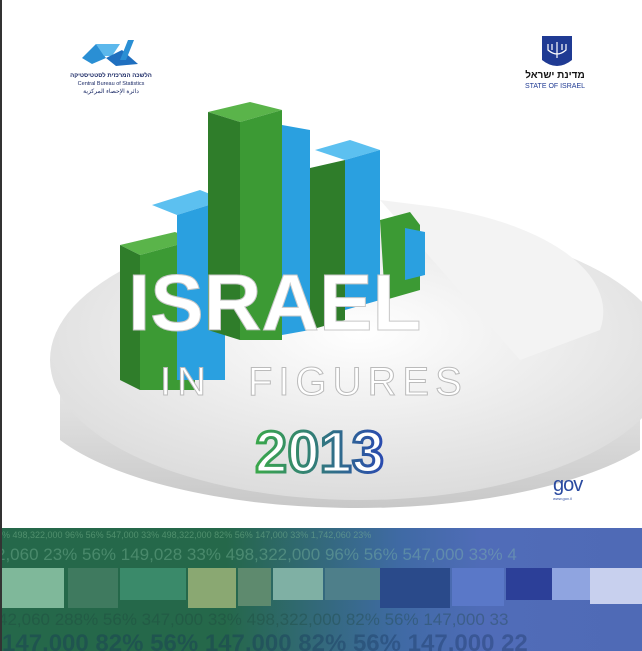 The height and width of the screenshot is (651, 642). What do you see at coordinates (557, 51) in the screenshot?
I see `menorah-emblem-icon` at bounding box center [557, 51].